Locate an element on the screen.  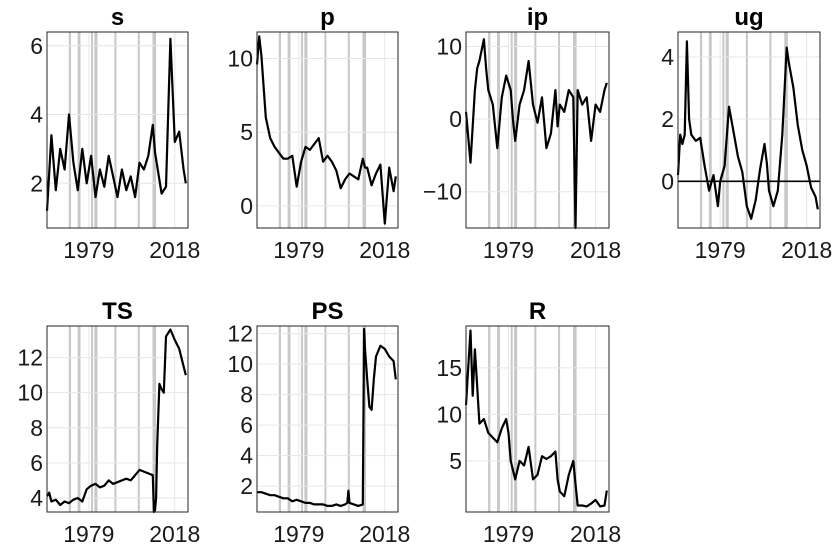
panel-ug-3: ug 0 2 4 1979 2018 is located at coordinates (746, 133).